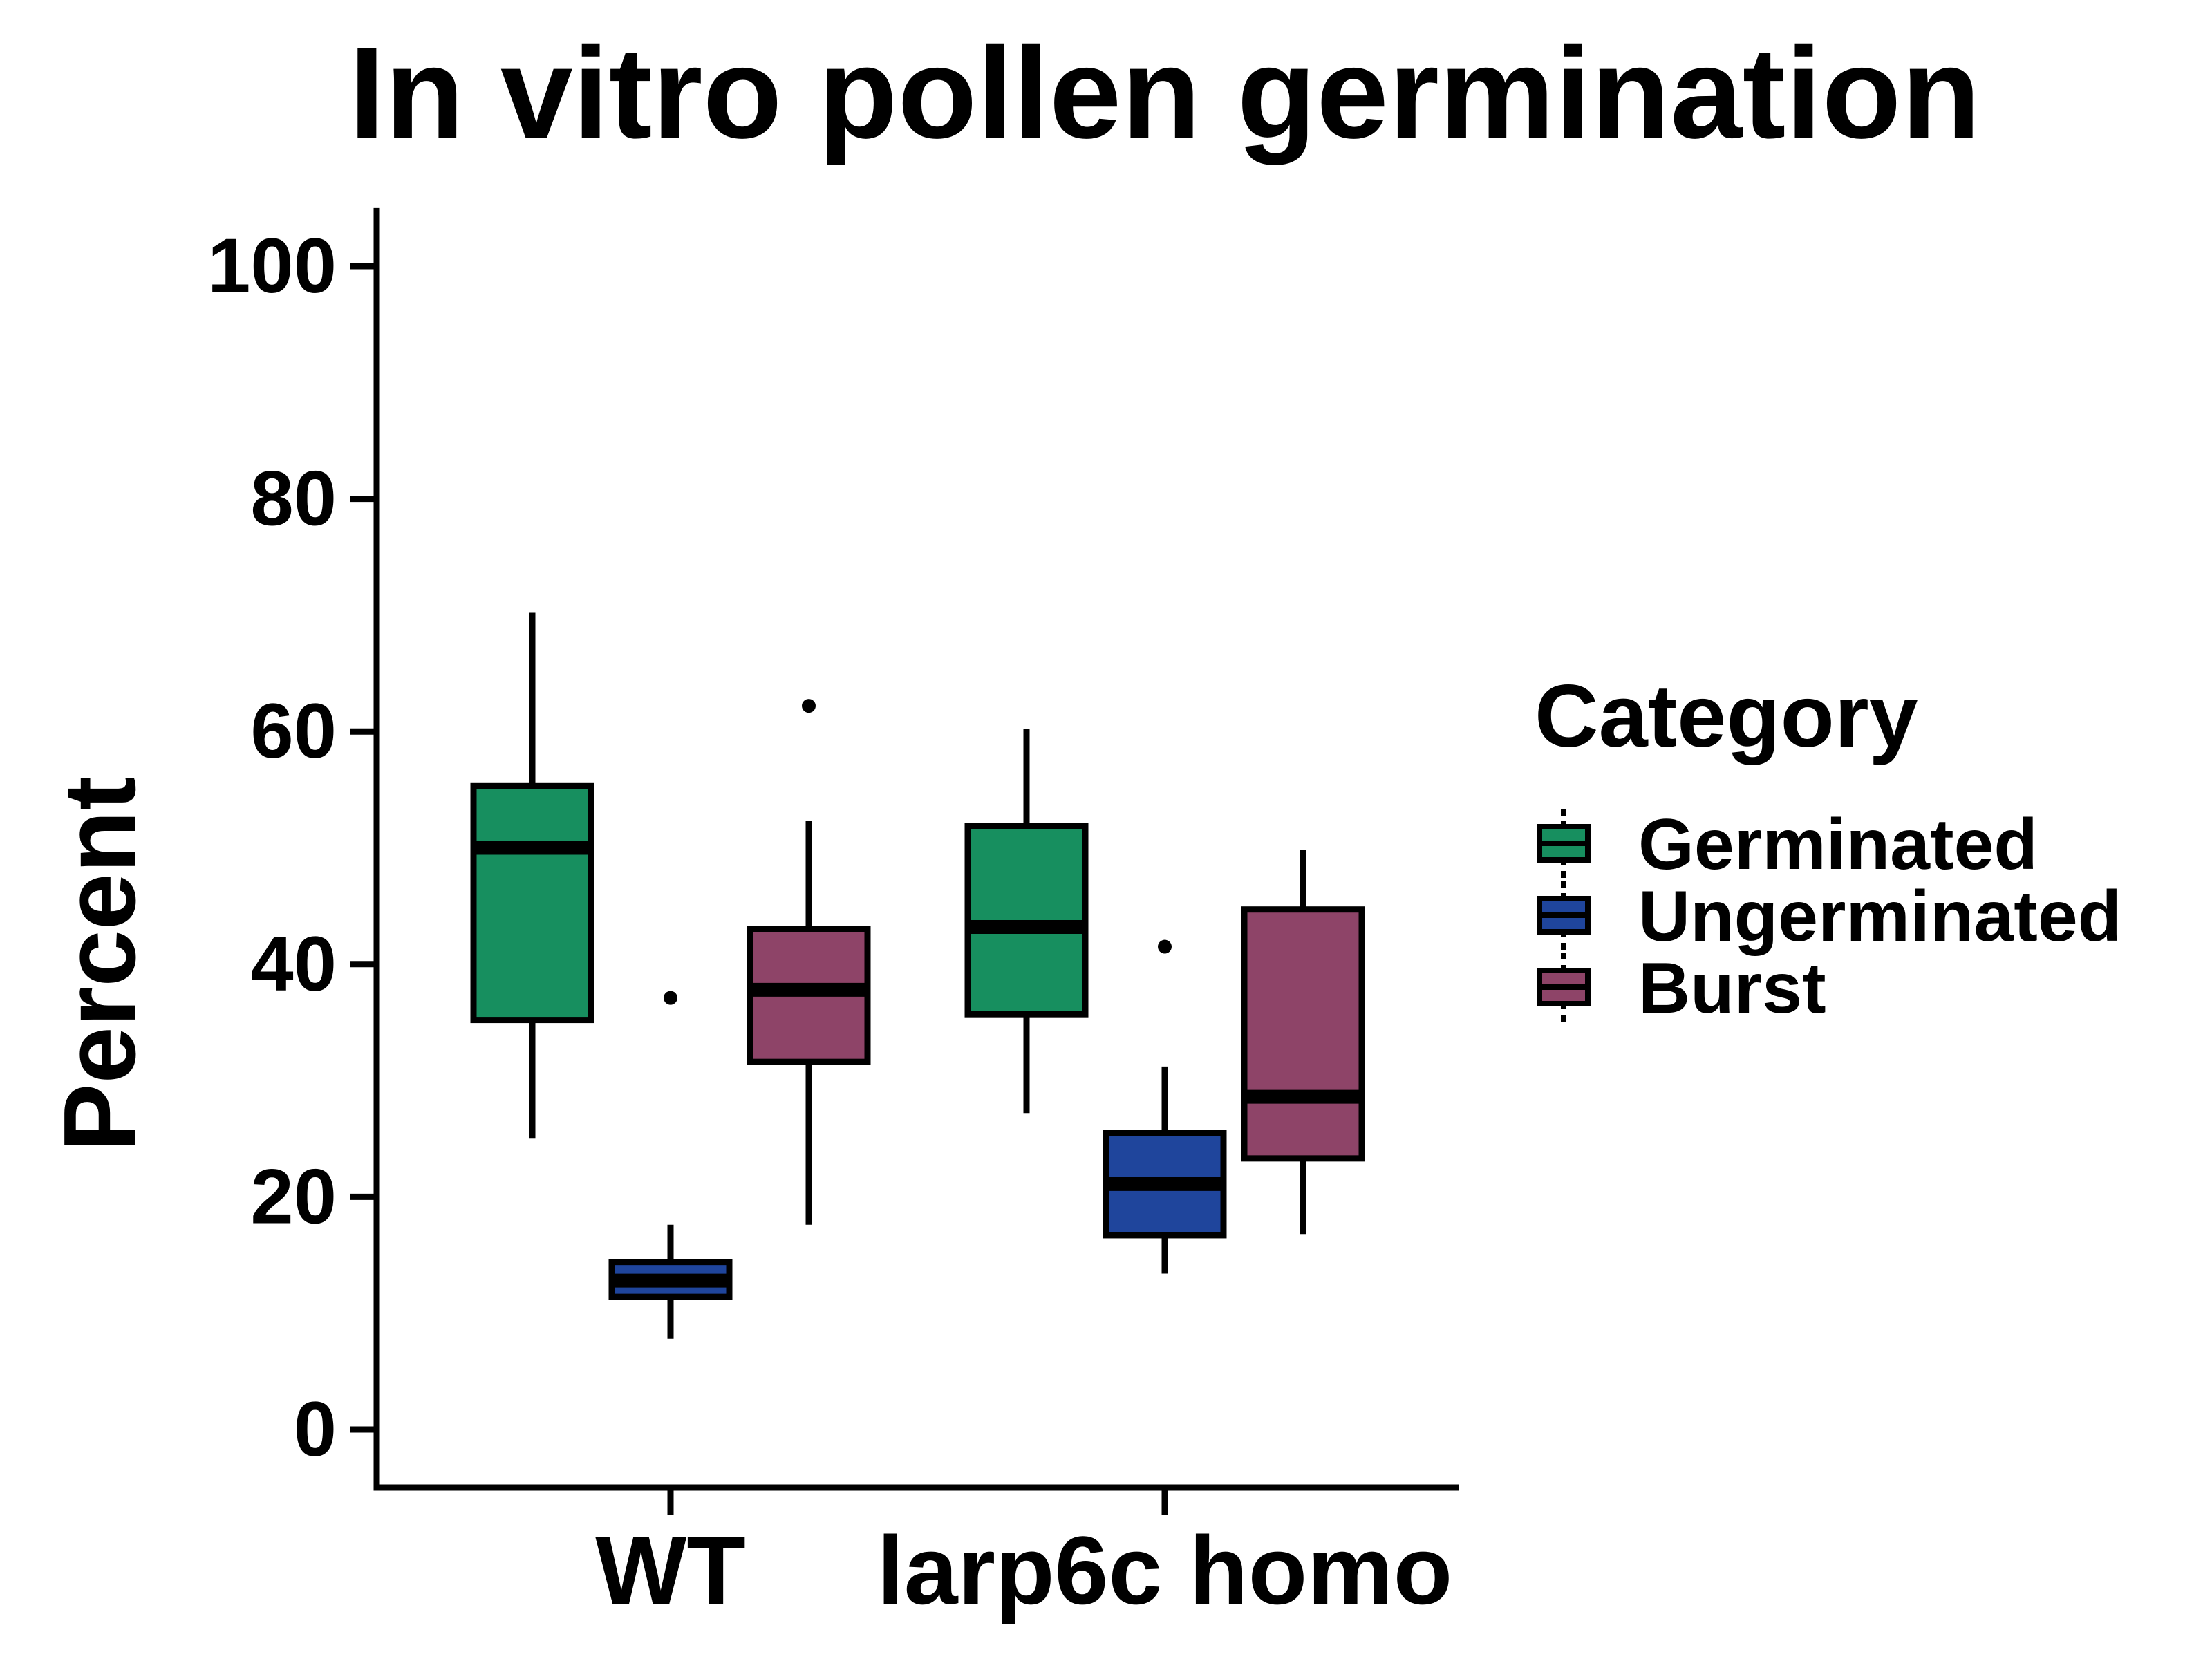 The image size is (2212, 1659). Describe the element at coordinates (1879, 917) in the screenshot. I see `legend-label: Ungerminated` at that location.